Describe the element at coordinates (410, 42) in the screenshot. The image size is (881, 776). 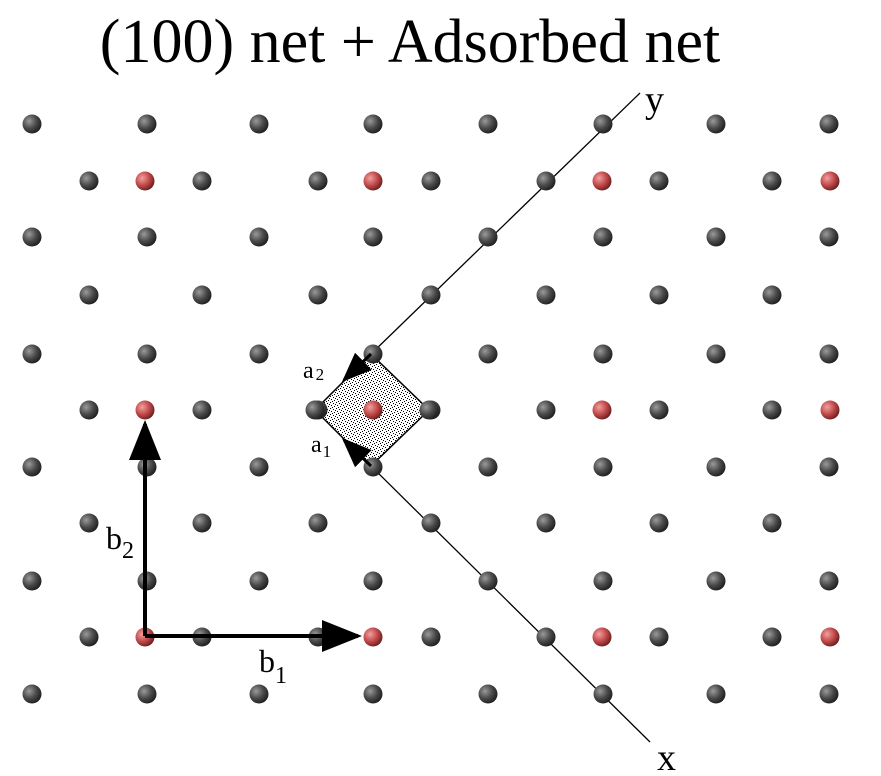
I see `diagram-title: (100) net + Adsorbed net` at that location.